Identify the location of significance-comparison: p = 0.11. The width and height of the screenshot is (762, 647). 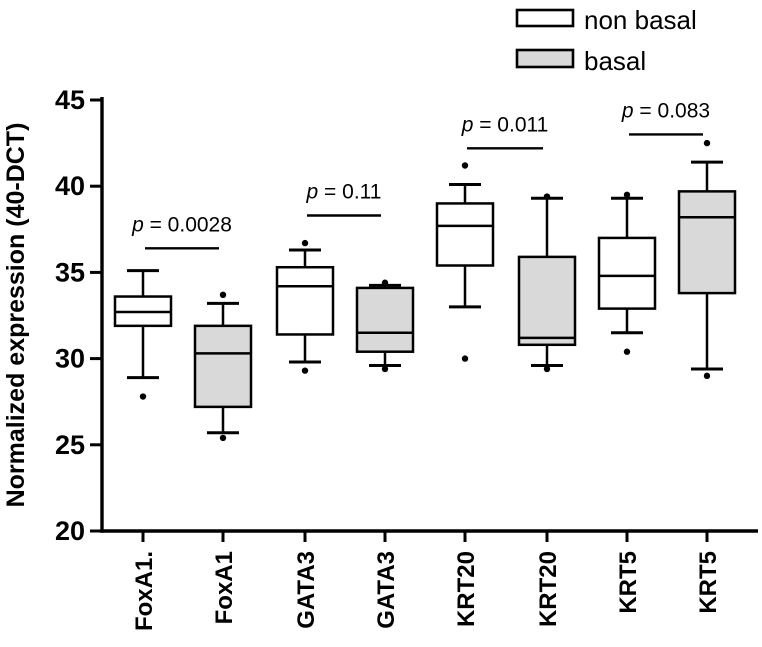
(344, 199).